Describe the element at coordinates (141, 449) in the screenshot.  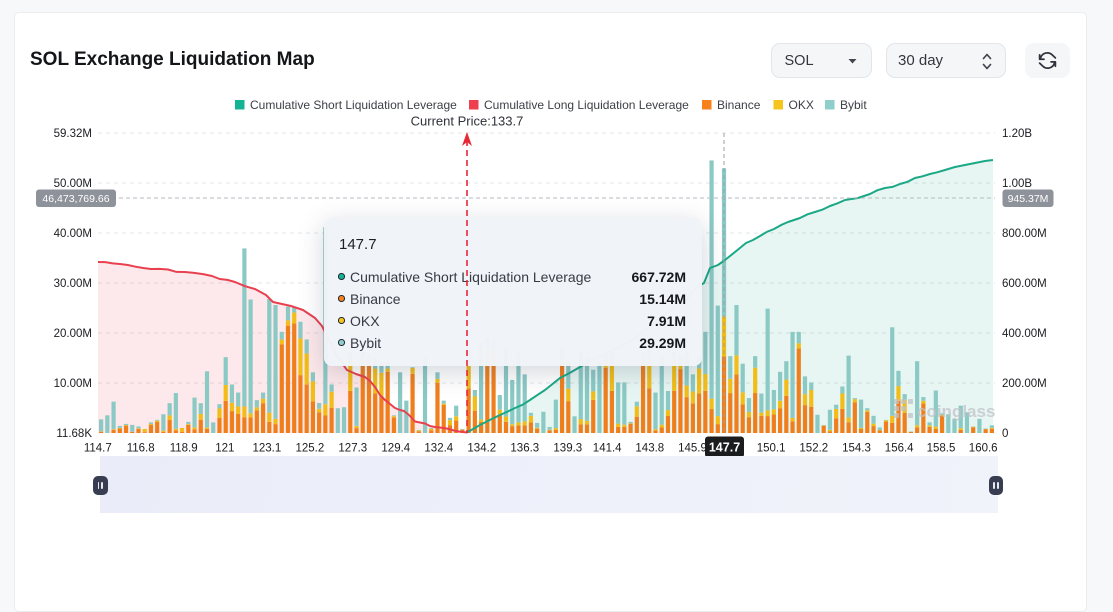
I see `svg-text: 116.8` at that location.